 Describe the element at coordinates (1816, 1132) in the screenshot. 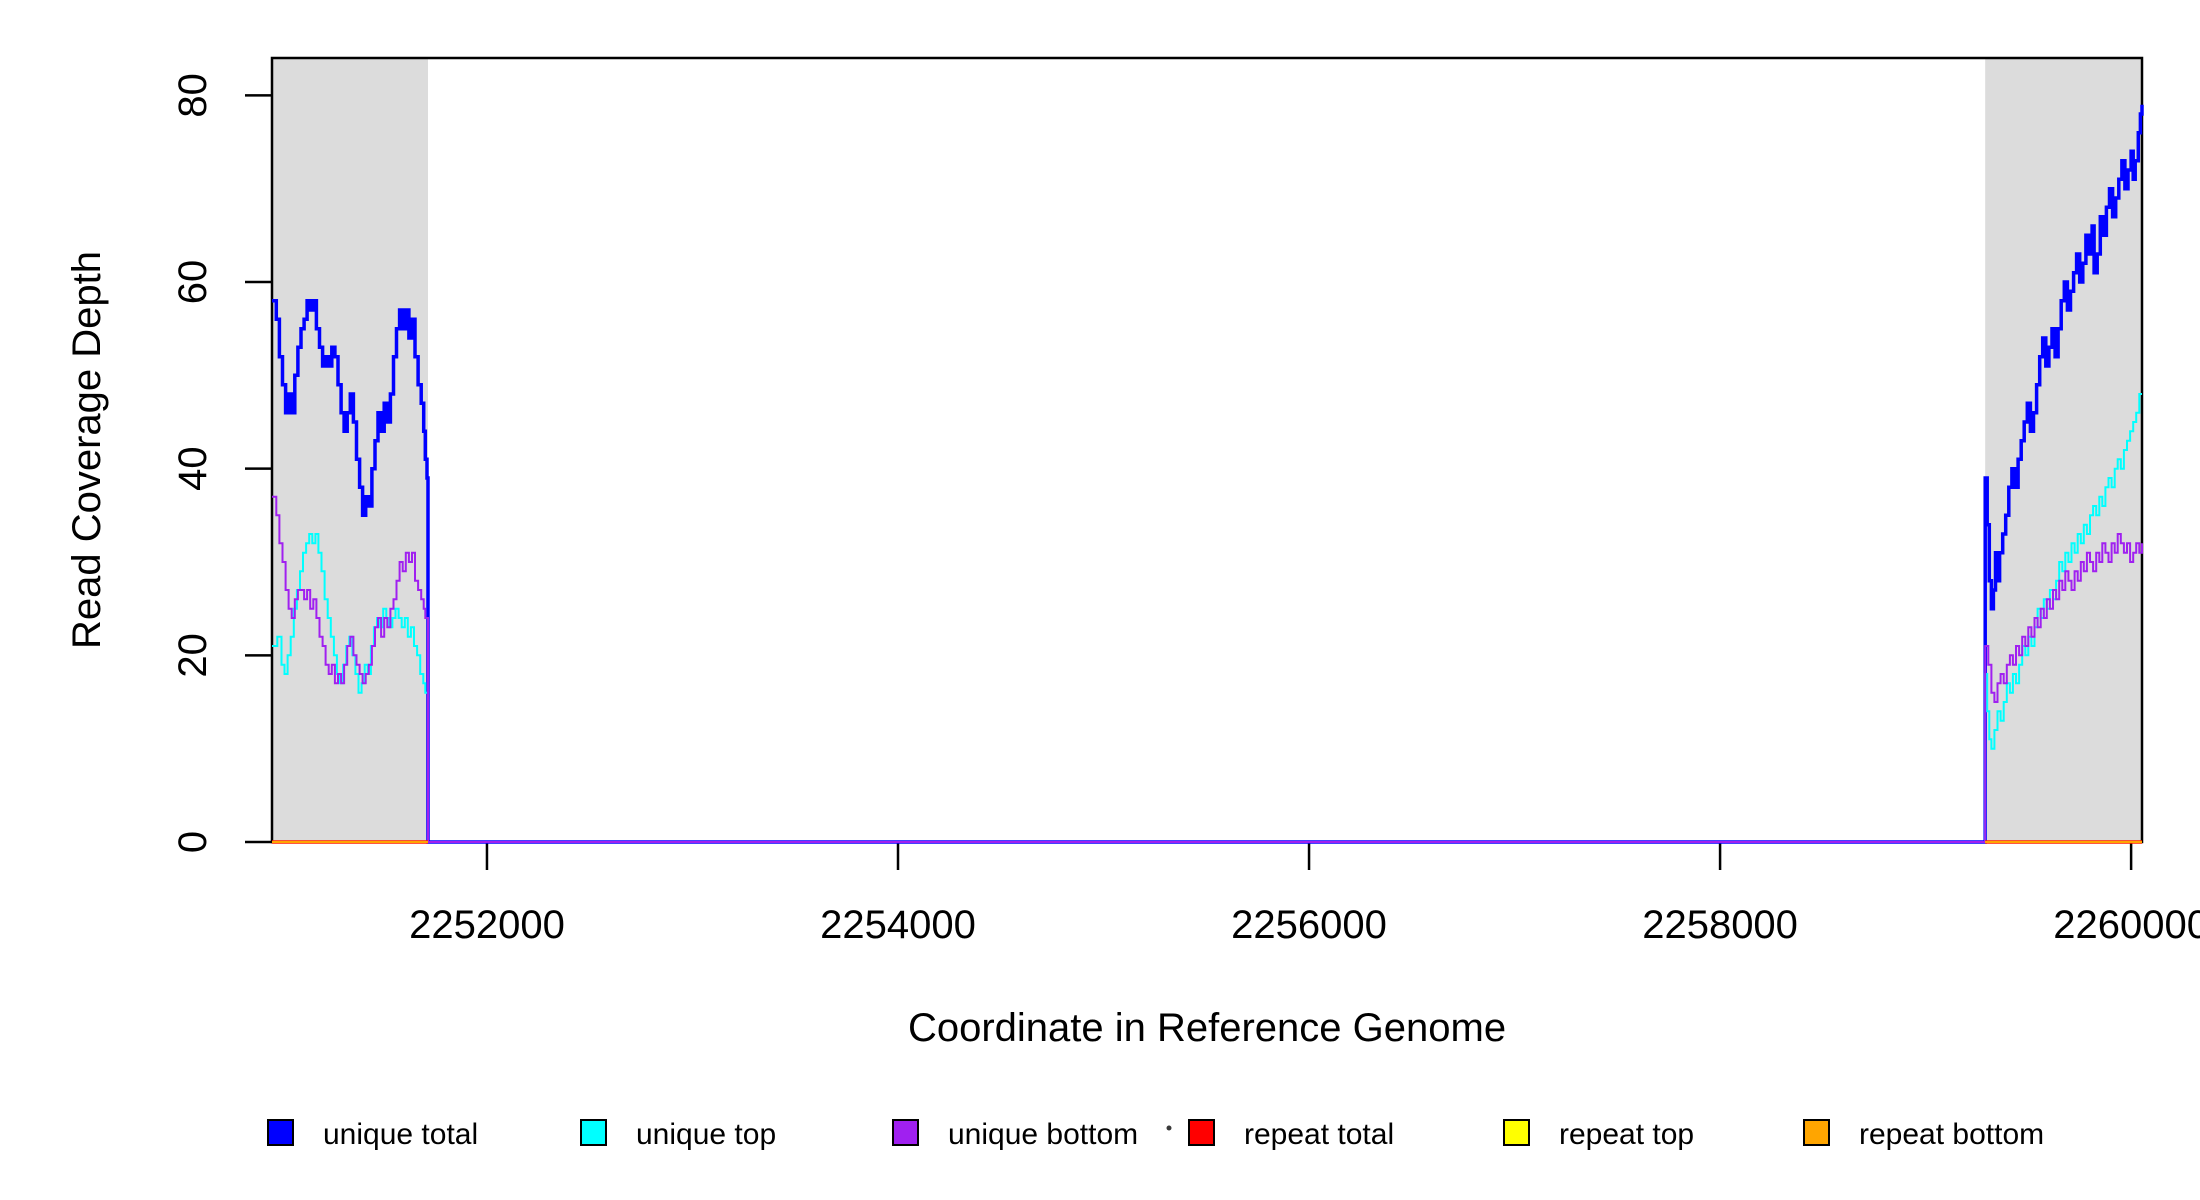

I see `legend-swatch-repeat-bottom` at that location.